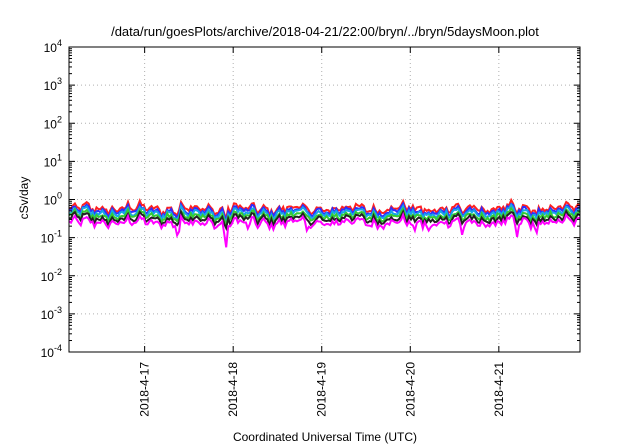  What do you see at coordinates (53, 122) in the screenshot?
I see `y-tick-label: 10²` at bounding box center [53, 122].